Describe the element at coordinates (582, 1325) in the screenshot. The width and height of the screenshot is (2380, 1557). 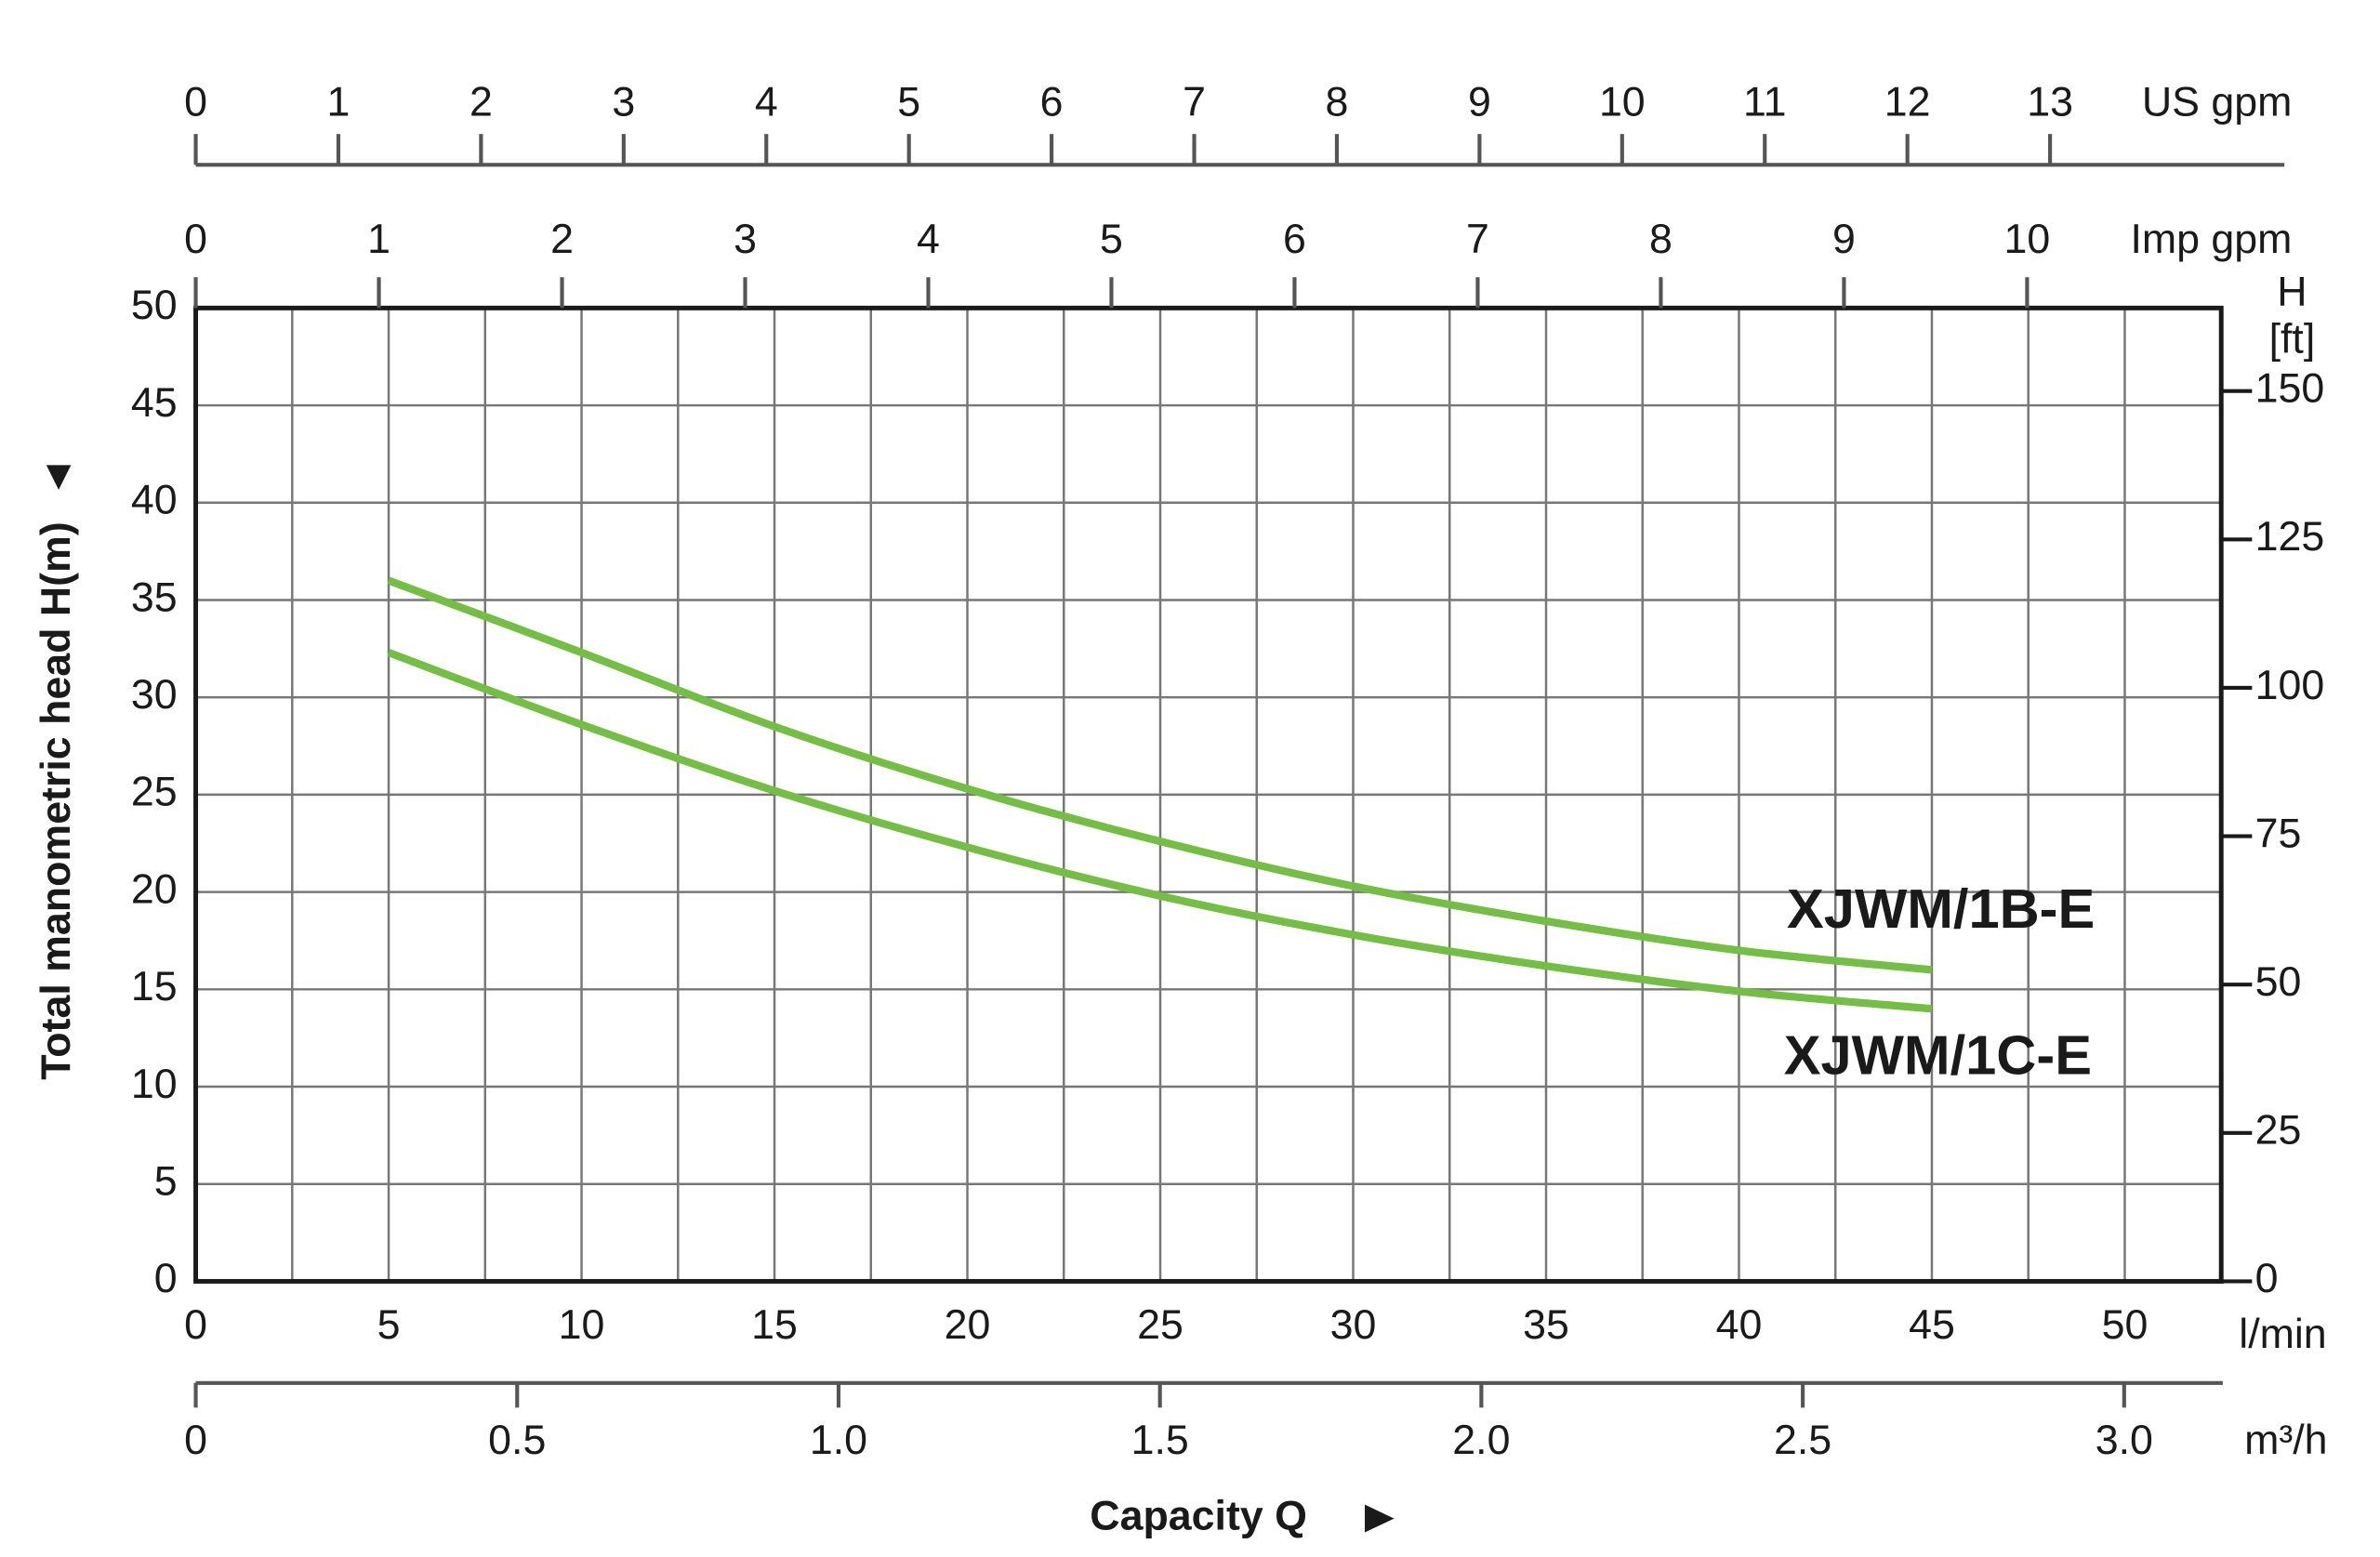
I see `x-tick-label: 10` at that location.